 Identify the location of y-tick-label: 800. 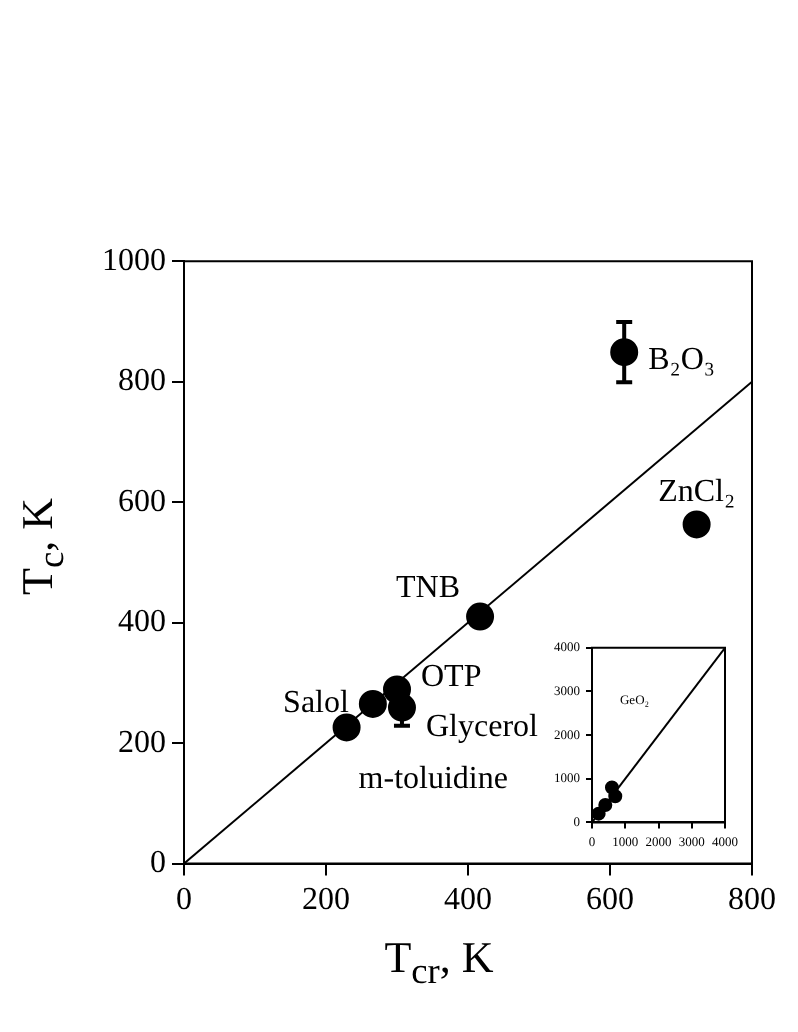
(142, 381).